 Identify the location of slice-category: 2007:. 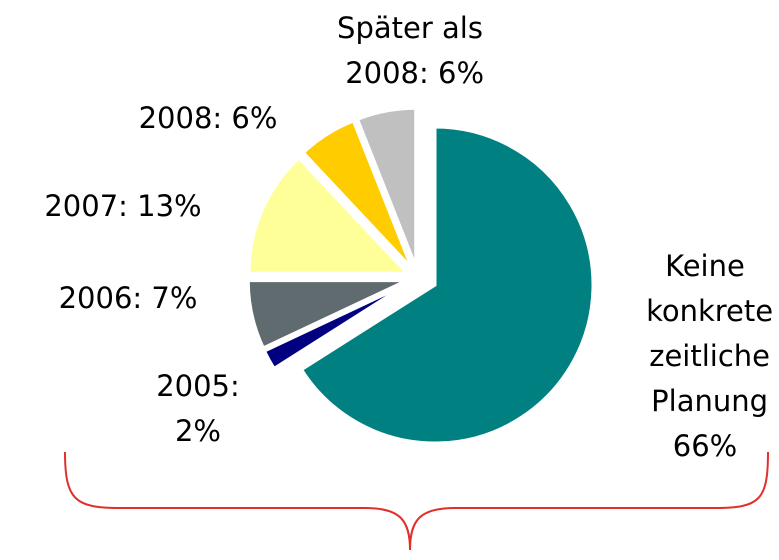
(86, 206).